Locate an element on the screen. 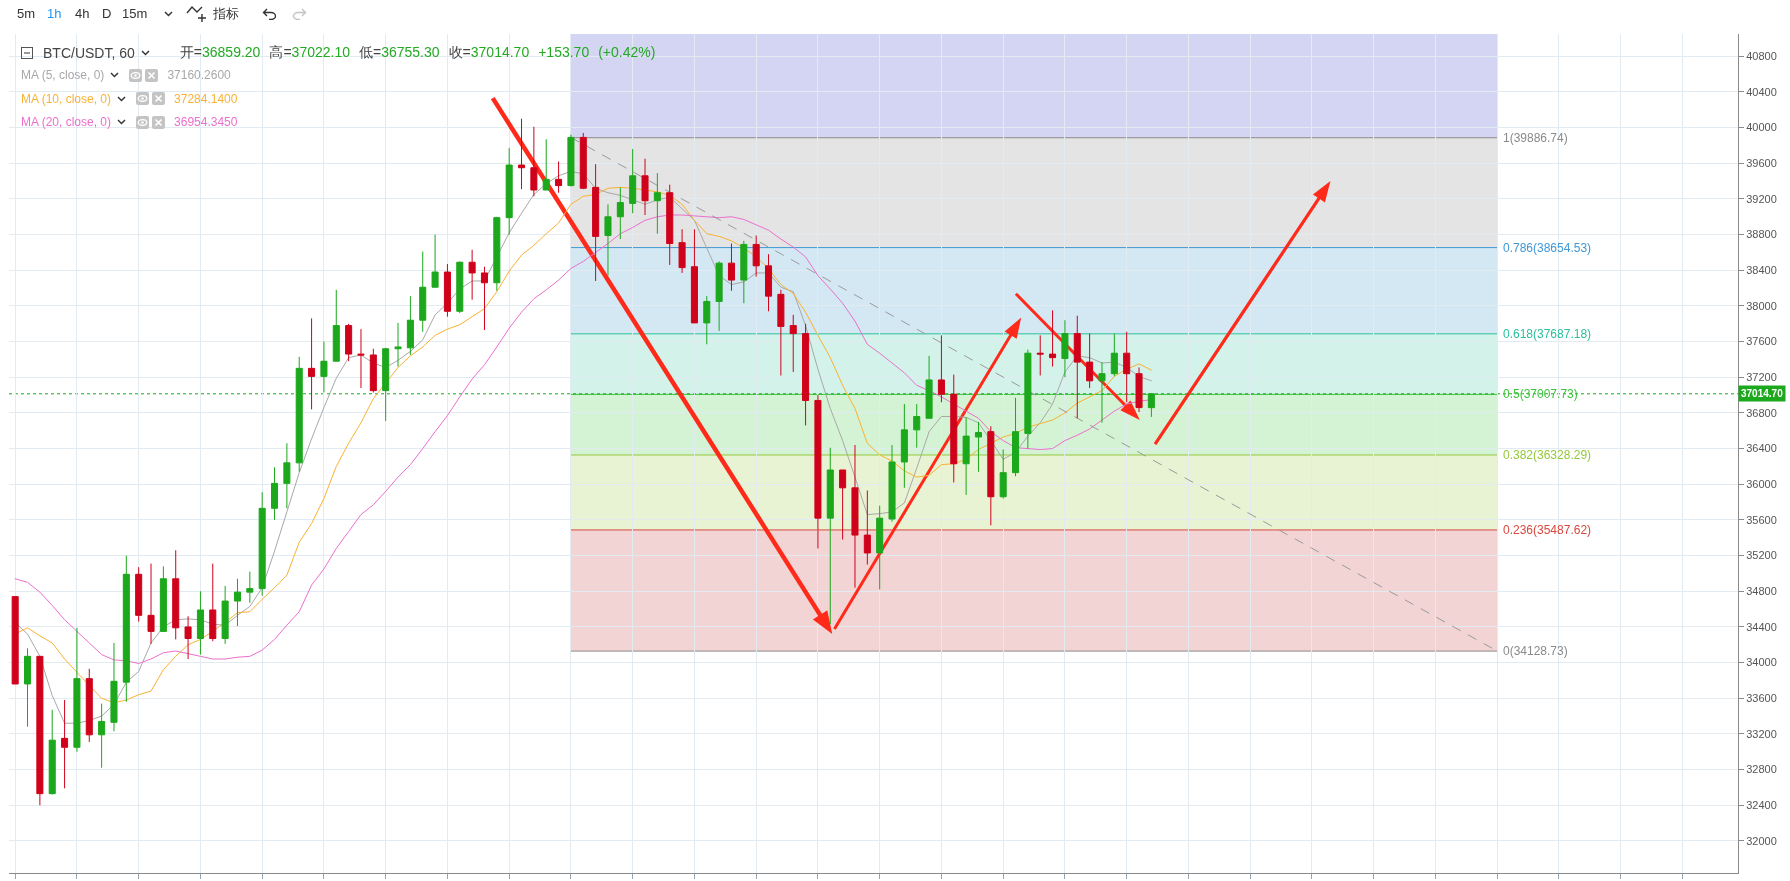 The width and height of the screenshot is (1790, 881). y-tick-label: 38000 is located at coordinates (1761, 305).